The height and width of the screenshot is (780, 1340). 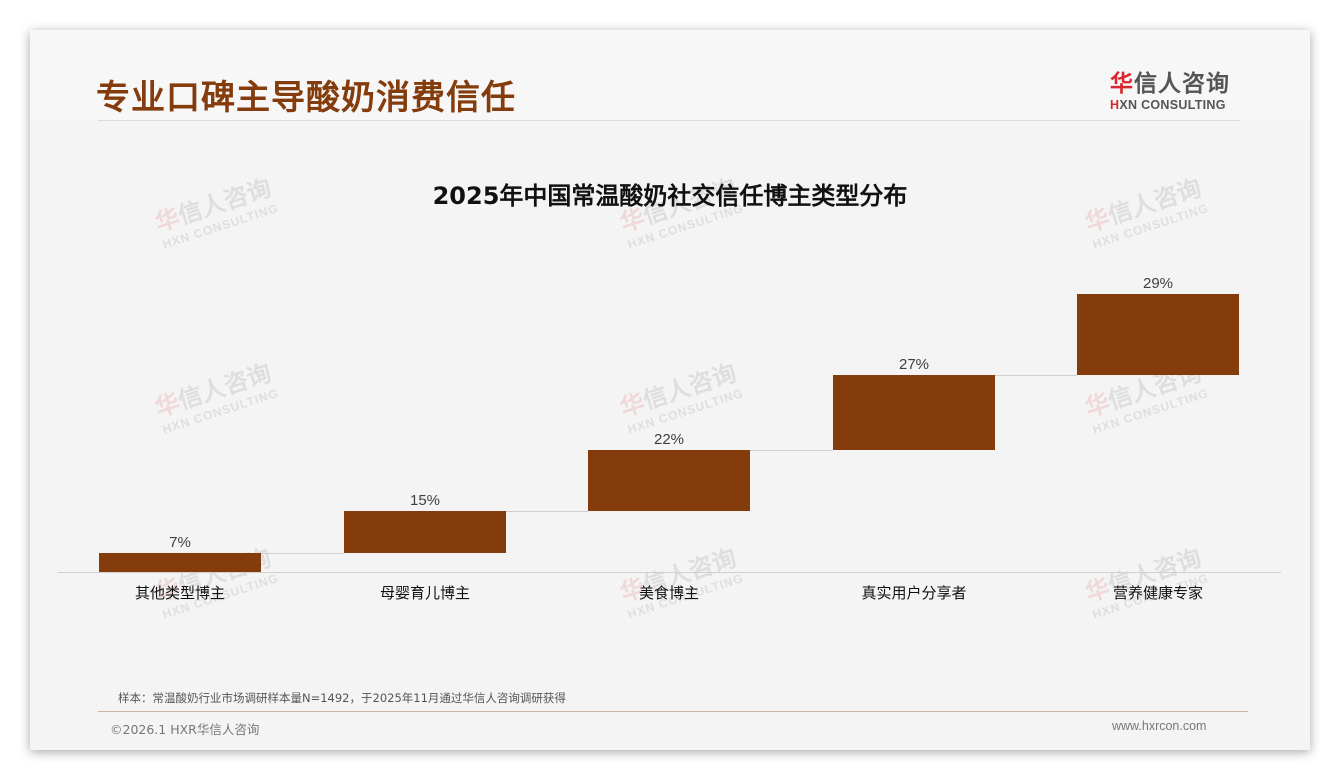 I want to click on logo-en-rest: XN CONSULTING, so click(x=1172, y=105).